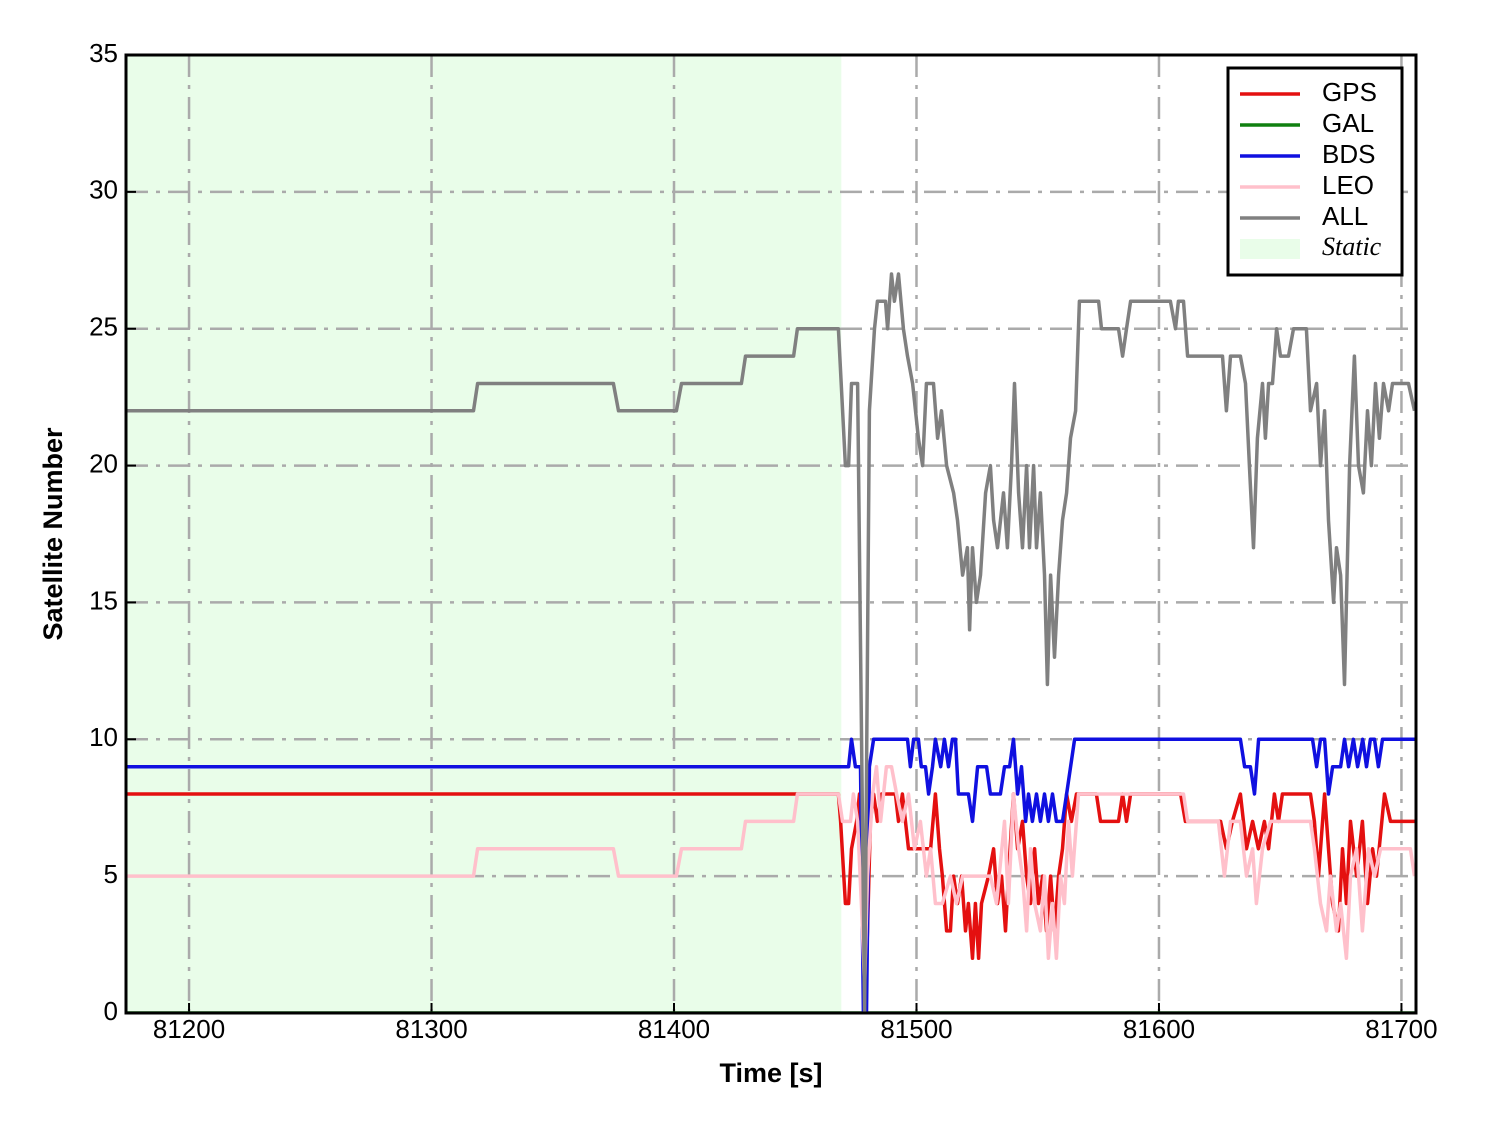  What do you see at coordinates (103, 327) in the screenshot?
I see `y-tick-label: 25` at bounding box center [103, 327].